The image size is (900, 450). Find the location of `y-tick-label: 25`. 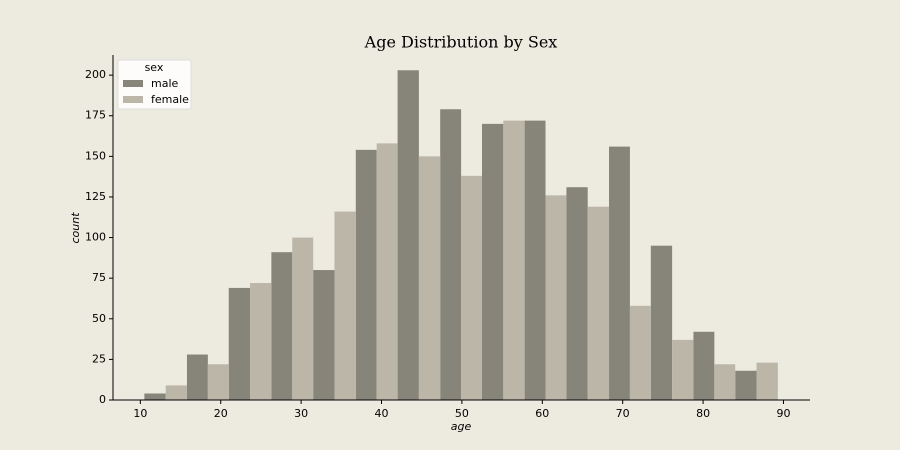

y-tick-label: 25 is located at coordinates (99, 358).